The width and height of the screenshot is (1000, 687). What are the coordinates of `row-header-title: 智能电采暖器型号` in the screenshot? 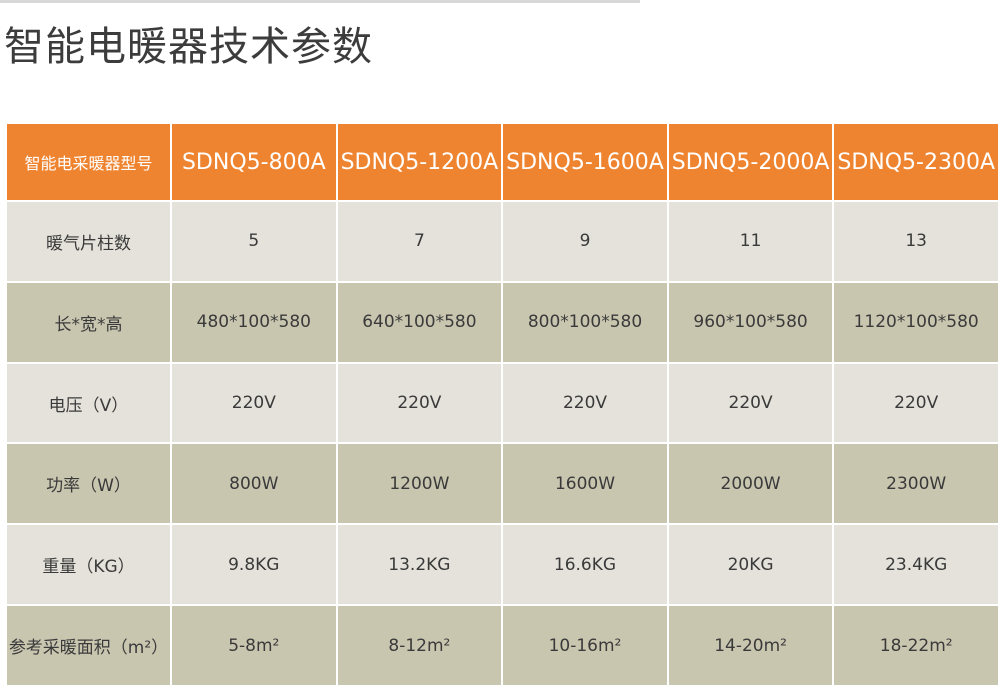 It's located at (88, 162).